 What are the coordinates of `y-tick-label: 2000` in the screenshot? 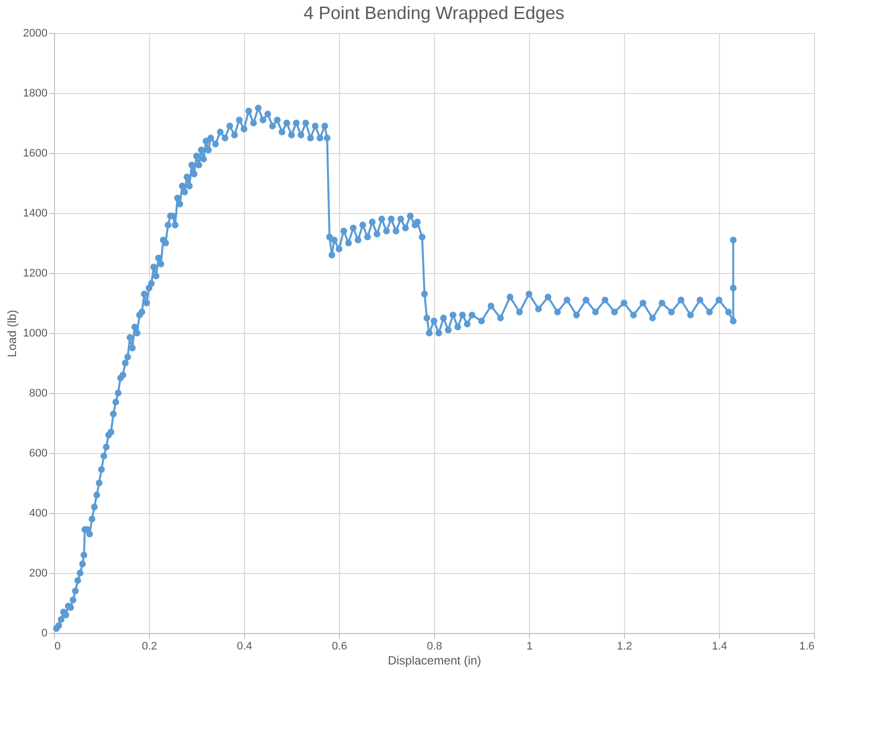 It's located at (35, 34).